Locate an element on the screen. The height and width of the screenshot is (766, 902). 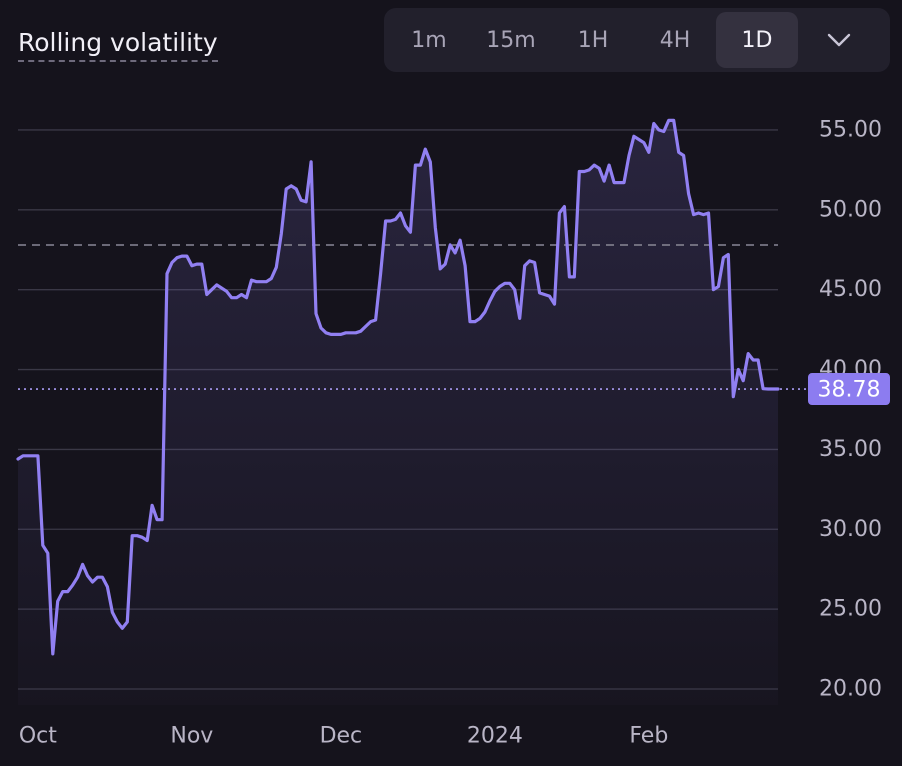
timeframe-more-button is located at coordinates (839, 40).